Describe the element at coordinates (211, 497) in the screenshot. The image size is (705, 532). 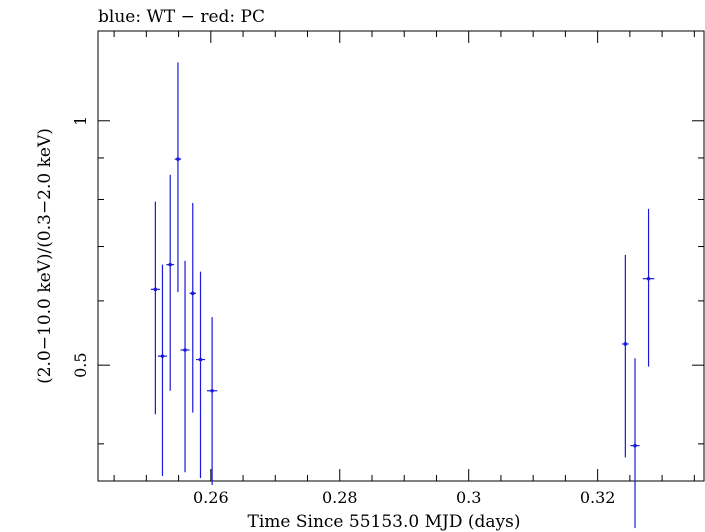
I see `x-tick-label: 0.26` at that location.